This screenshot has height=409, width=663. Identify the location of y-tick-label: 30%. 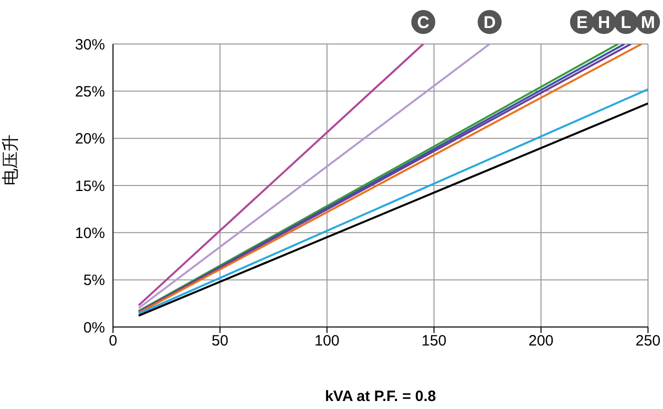
(89, 45).